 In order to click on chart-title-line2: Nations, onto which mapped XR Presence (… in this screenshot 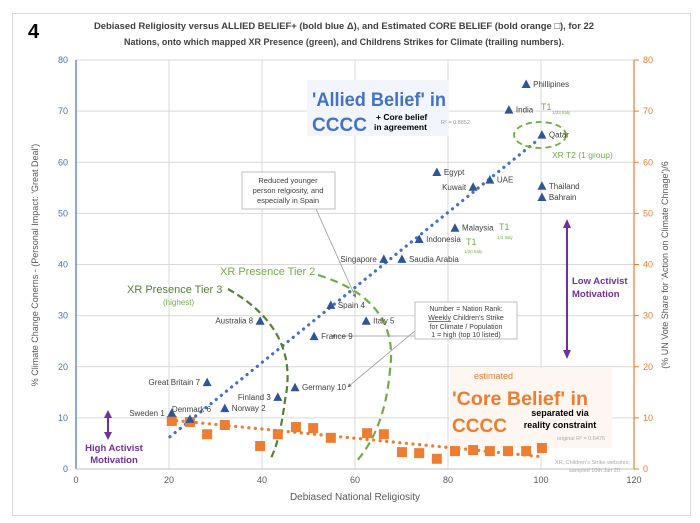, I will do `click(344, 42)`.